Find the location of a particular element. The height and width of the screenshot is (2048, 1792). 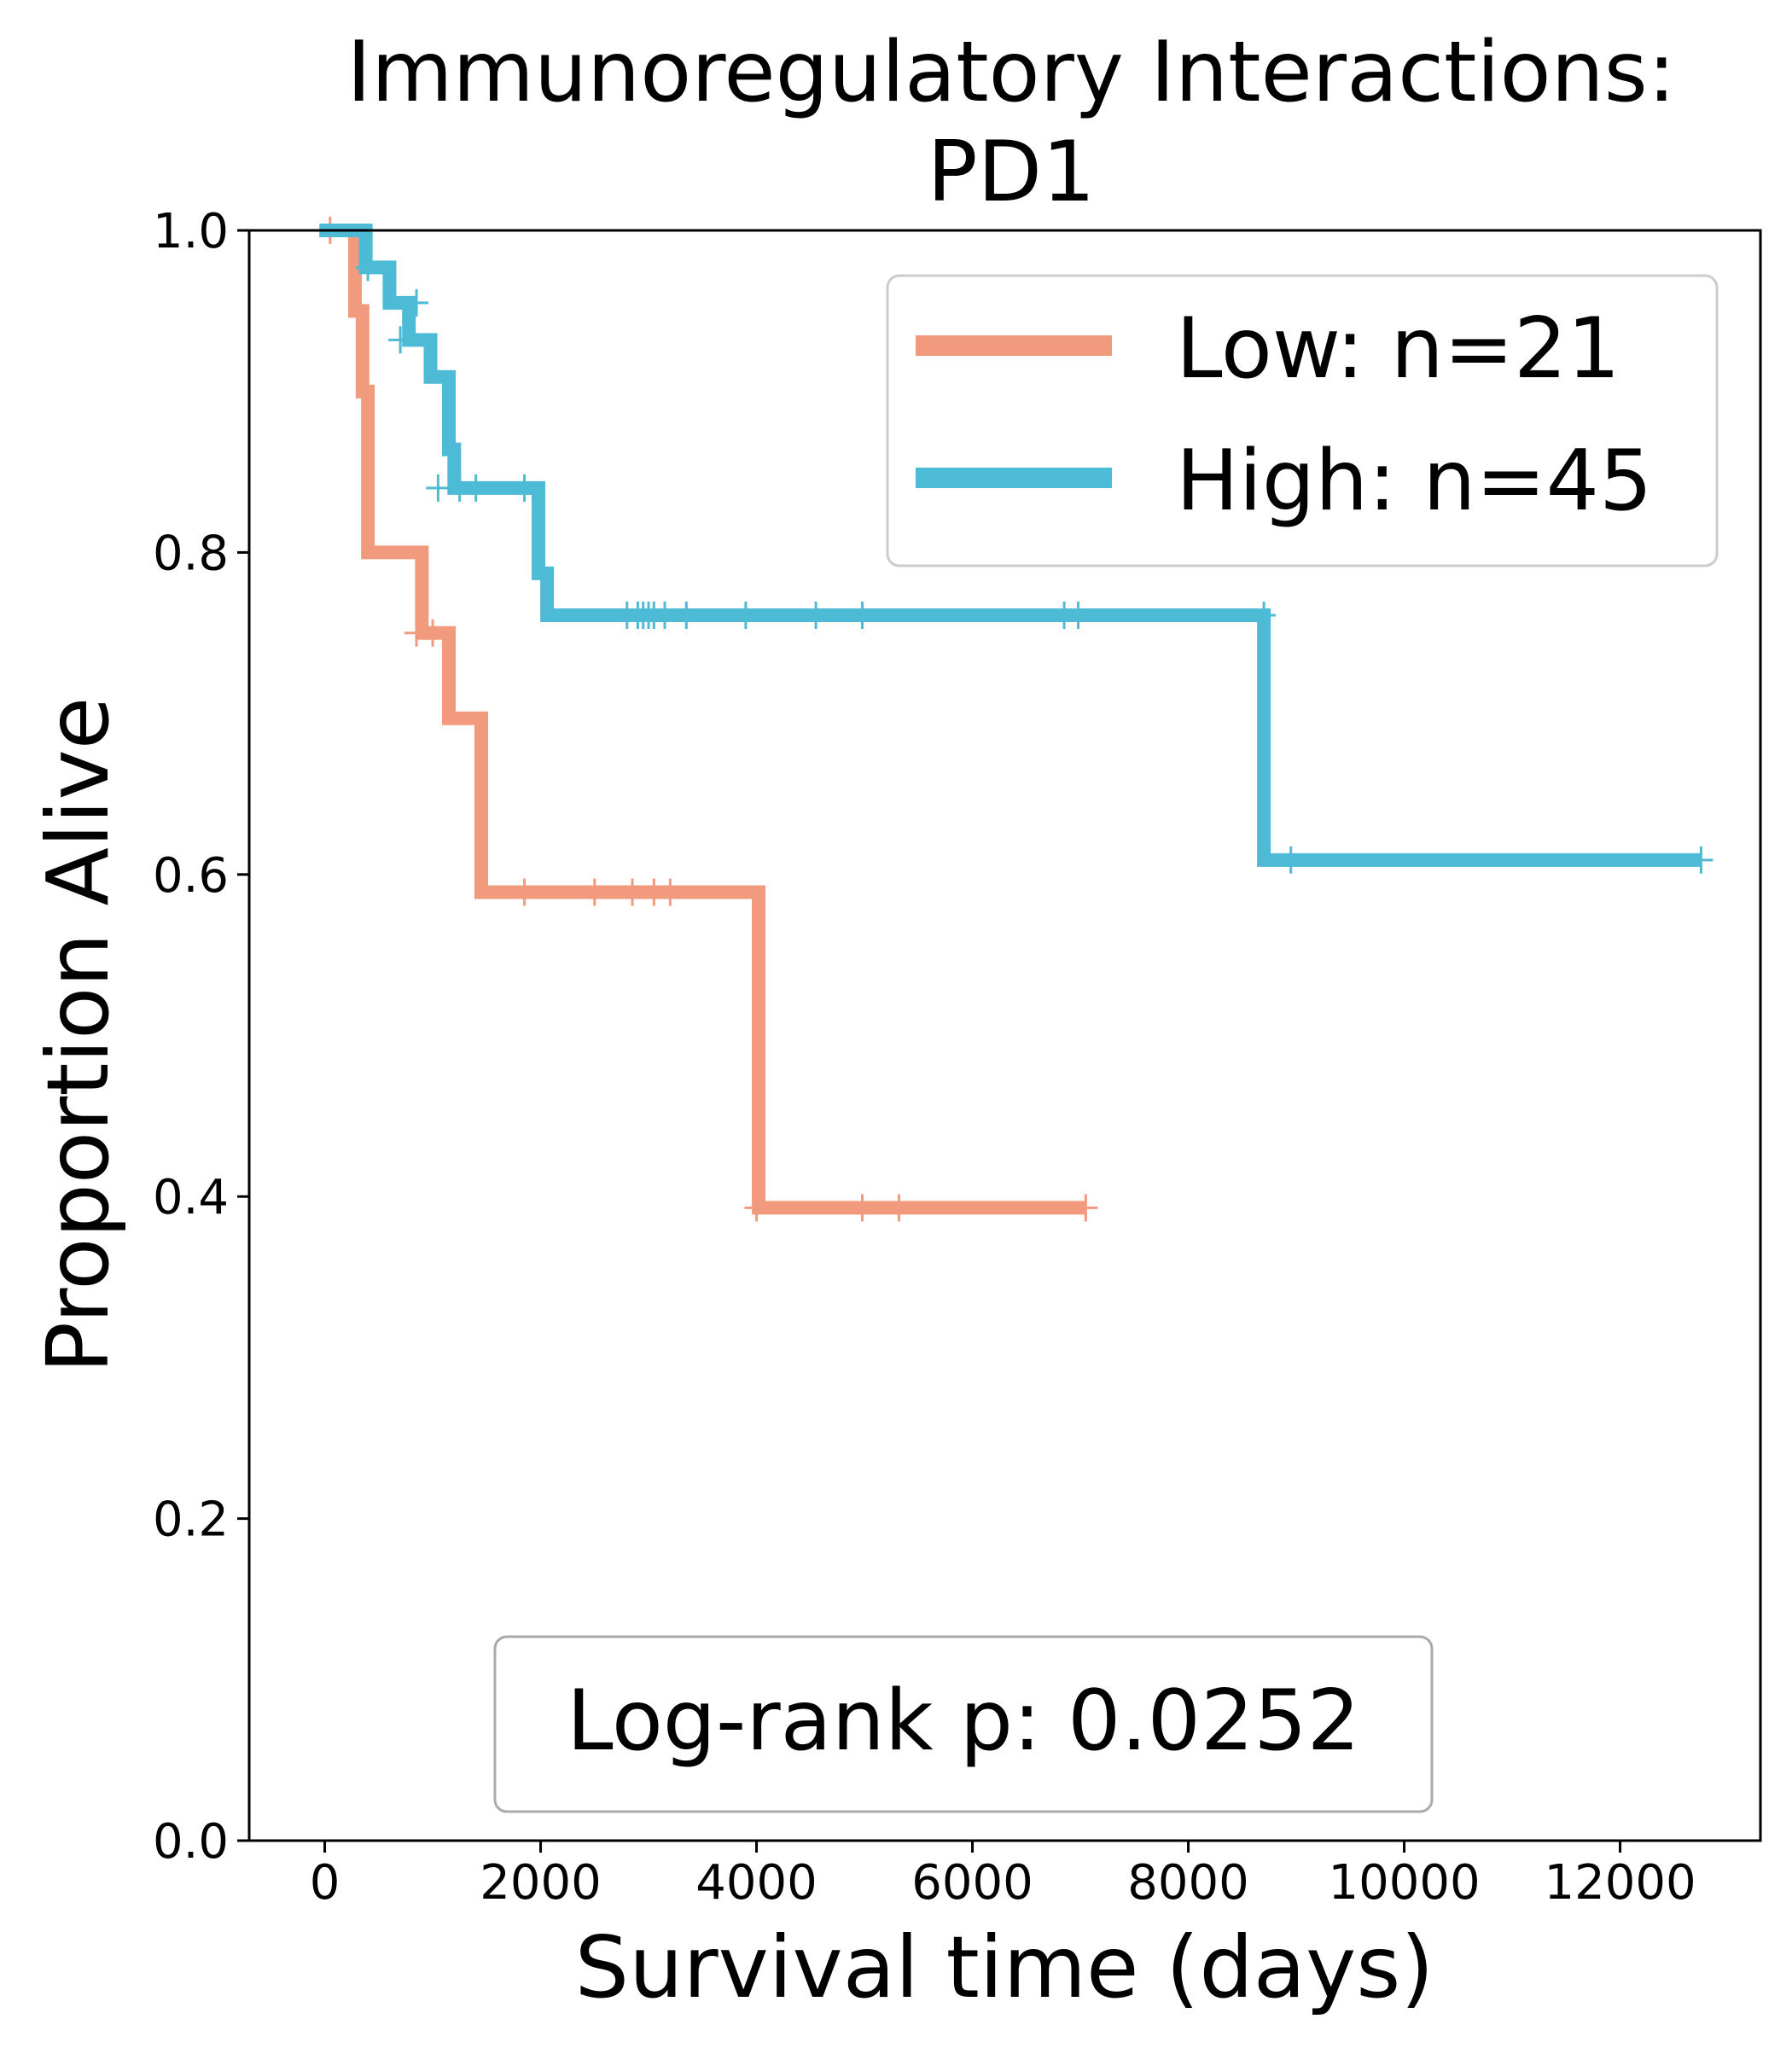

legend: Low: n=21 High: n=45 is located at coordinates (1302, 420).